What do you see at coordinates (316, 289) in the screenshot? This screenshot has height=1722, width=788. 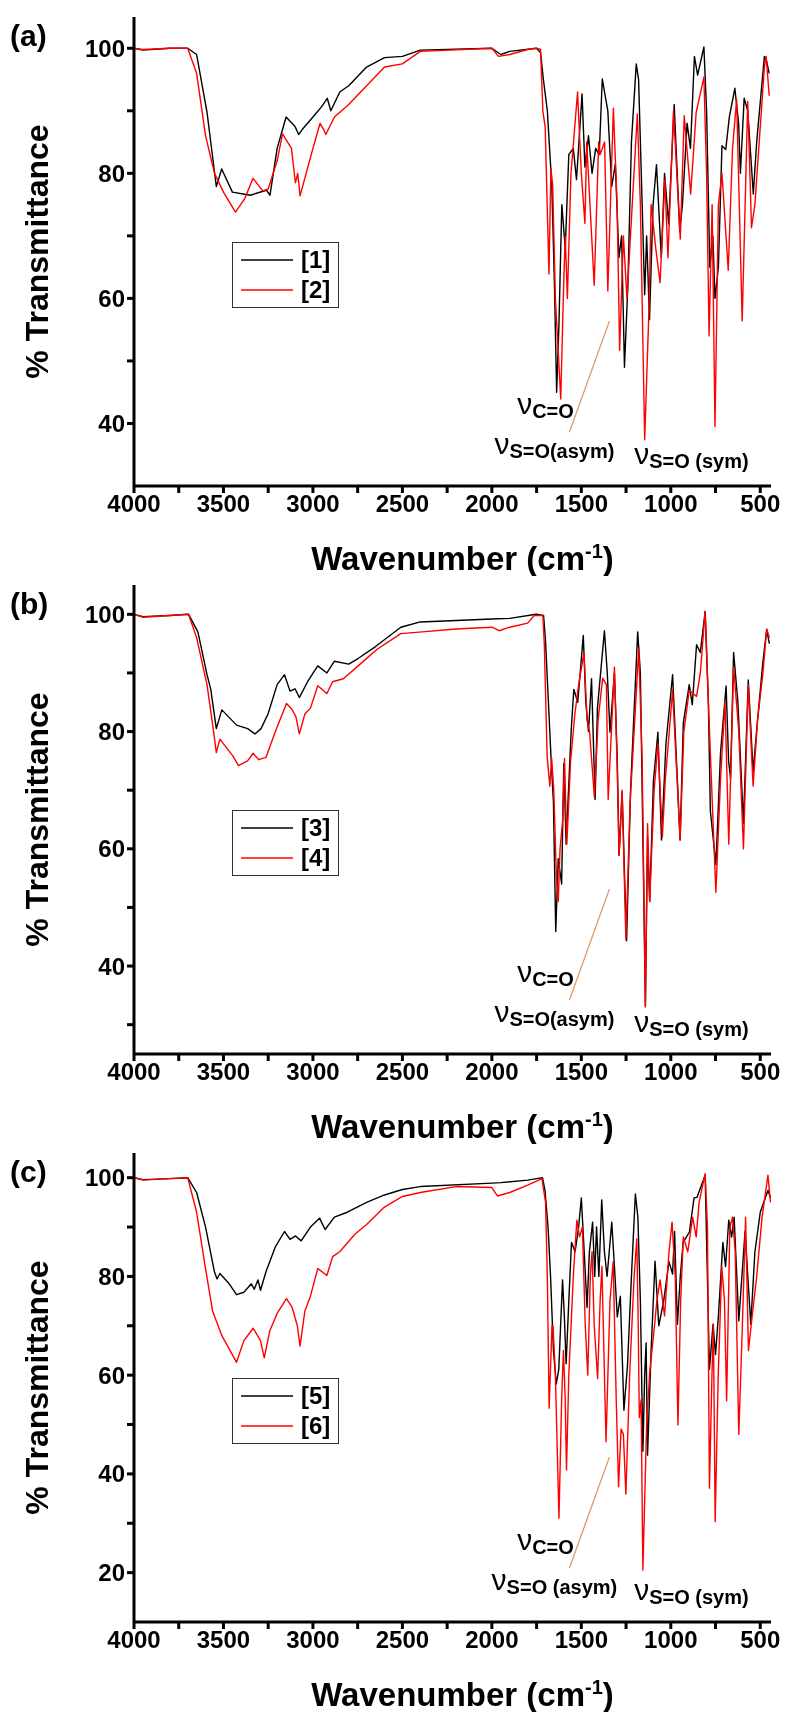 I see `legend-label: [2]` at bounding box center [316, 289].